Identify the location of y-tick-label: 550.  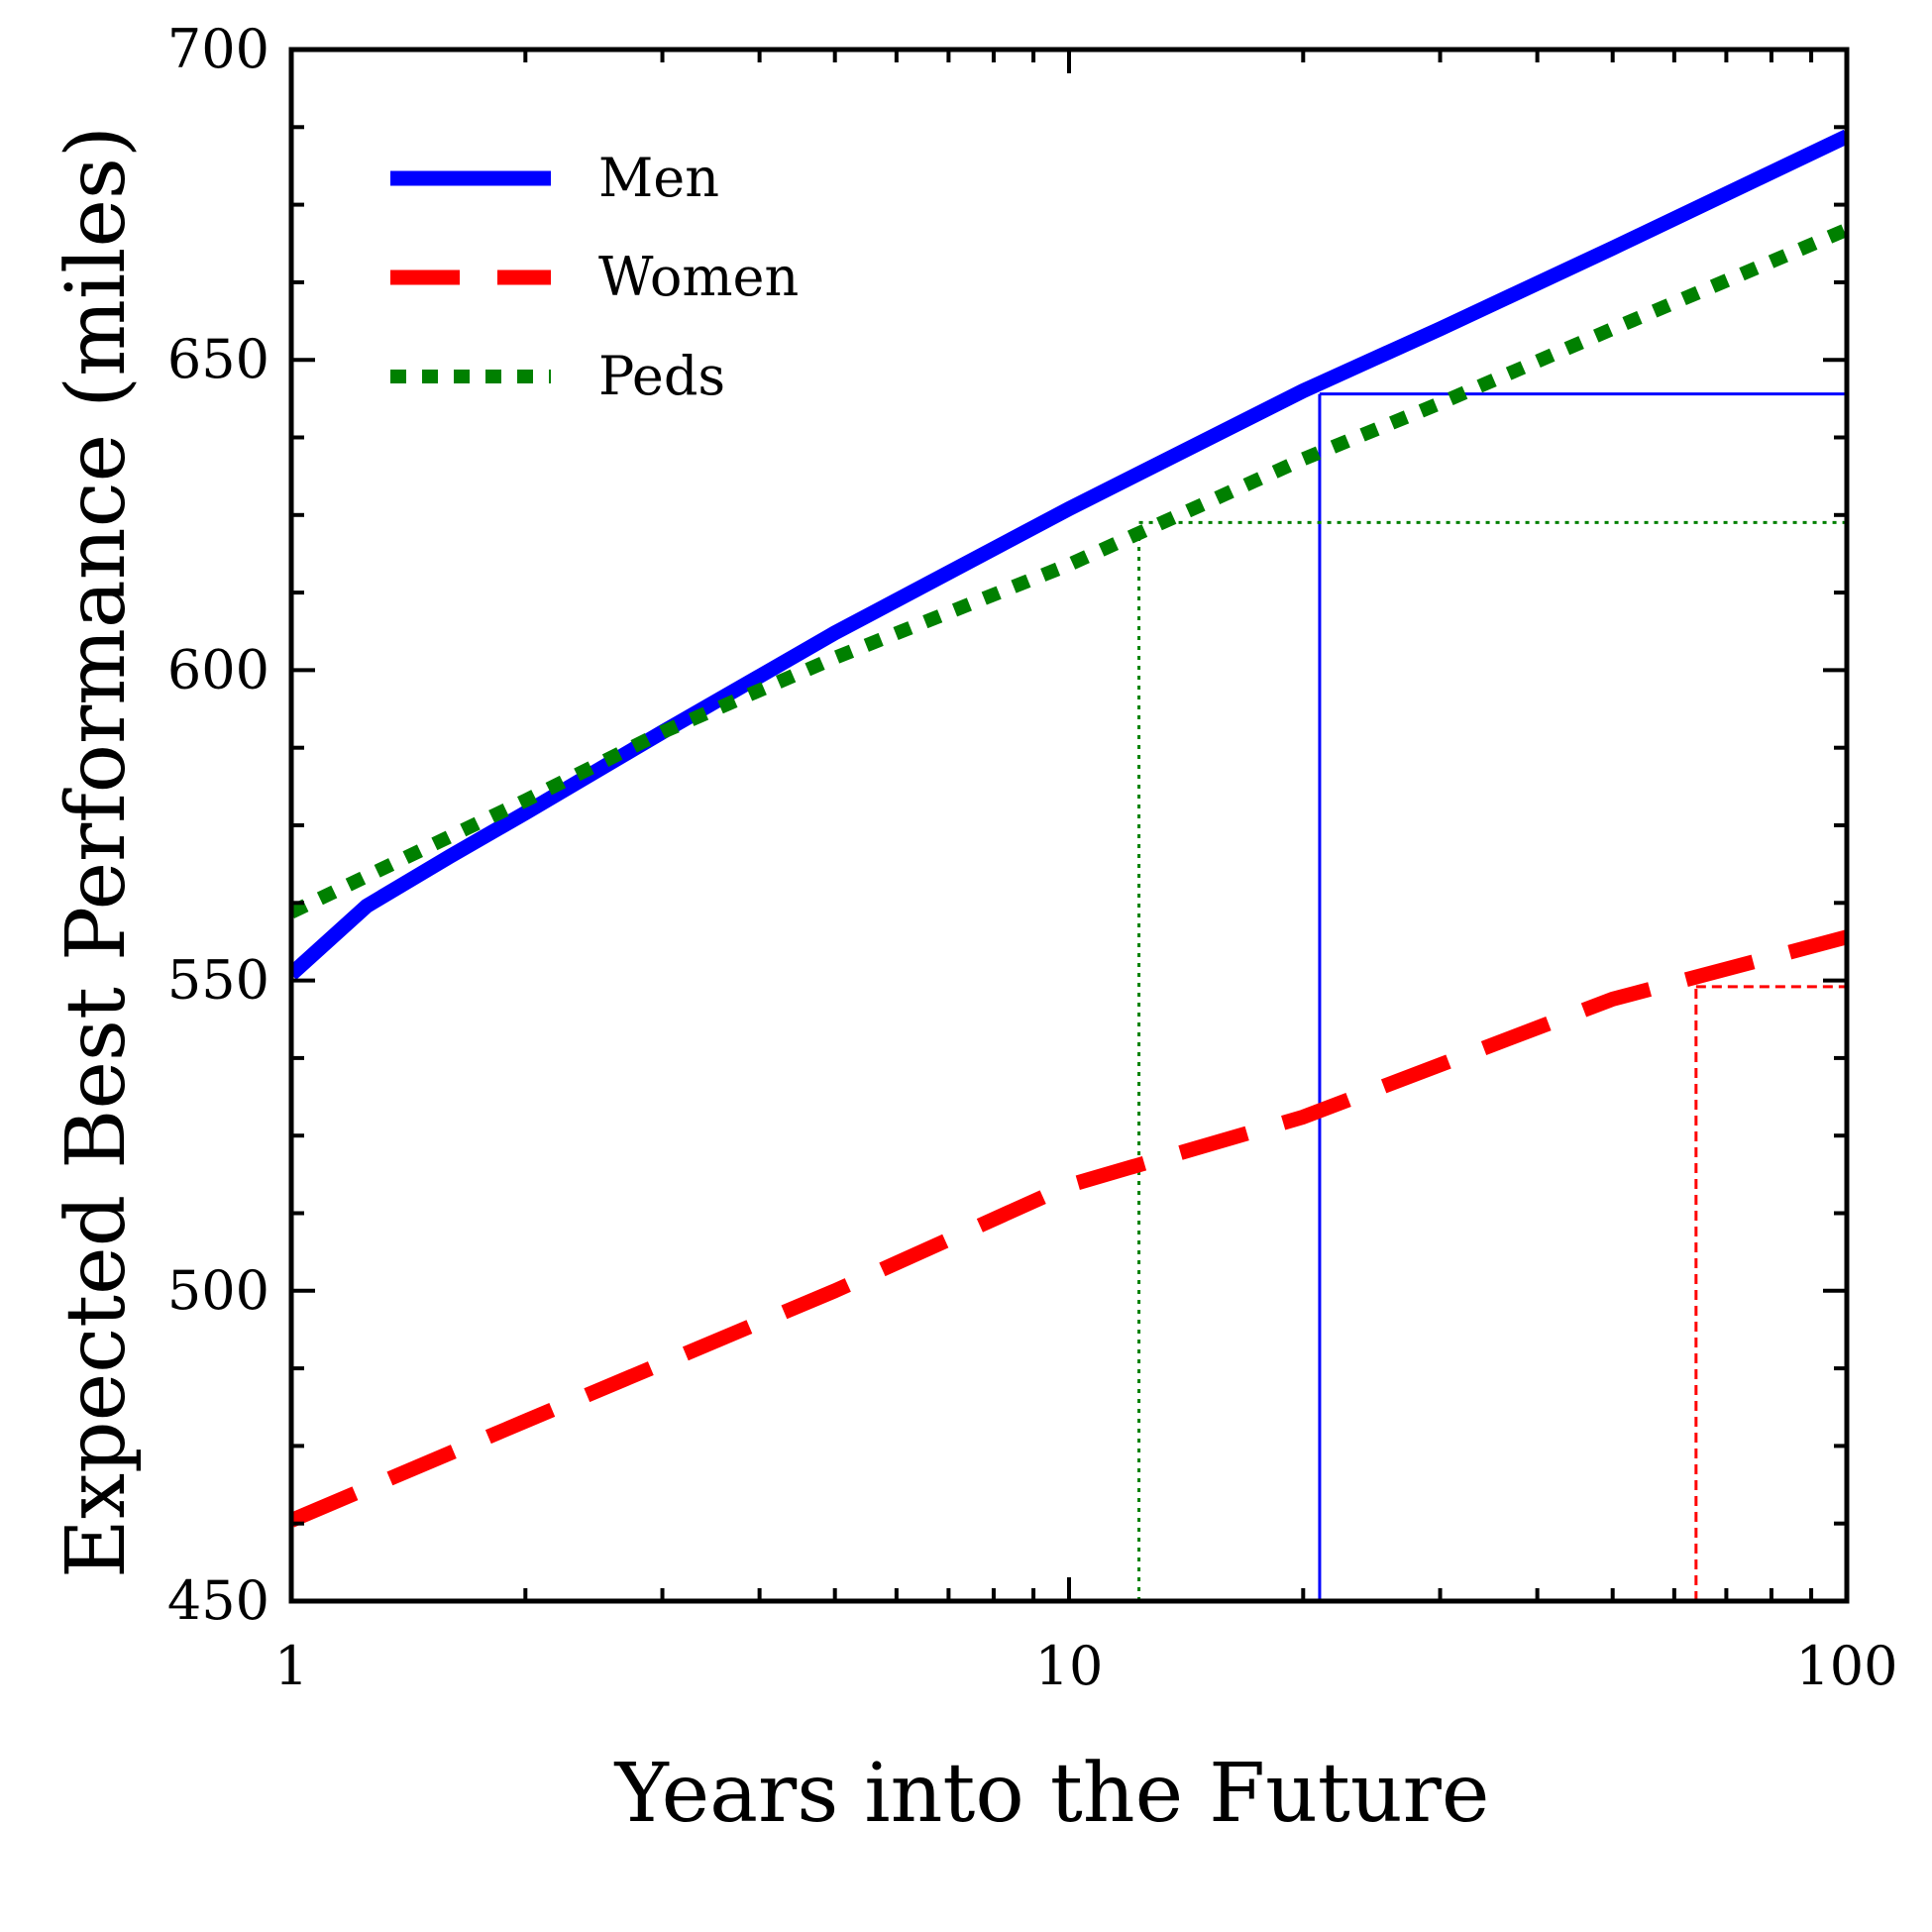
(218, 980).